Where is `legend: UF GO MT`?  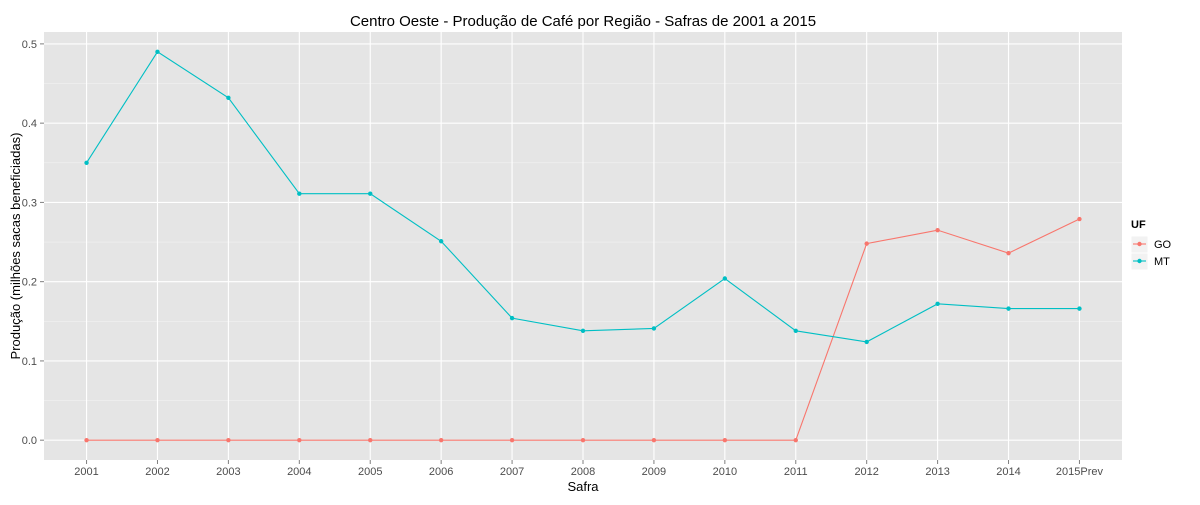
legend: UF GO MT is located at coordinates (1151, 245).